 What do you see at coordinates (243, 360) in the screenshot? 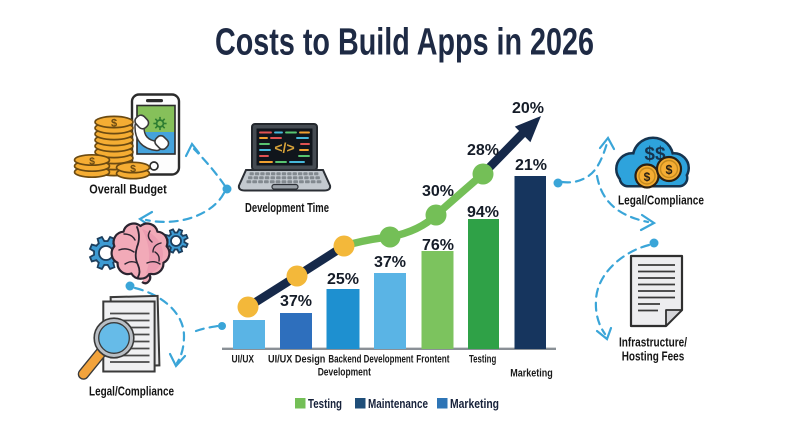
I see `svg-text: UI/UX` at bounding box center [243, 360].